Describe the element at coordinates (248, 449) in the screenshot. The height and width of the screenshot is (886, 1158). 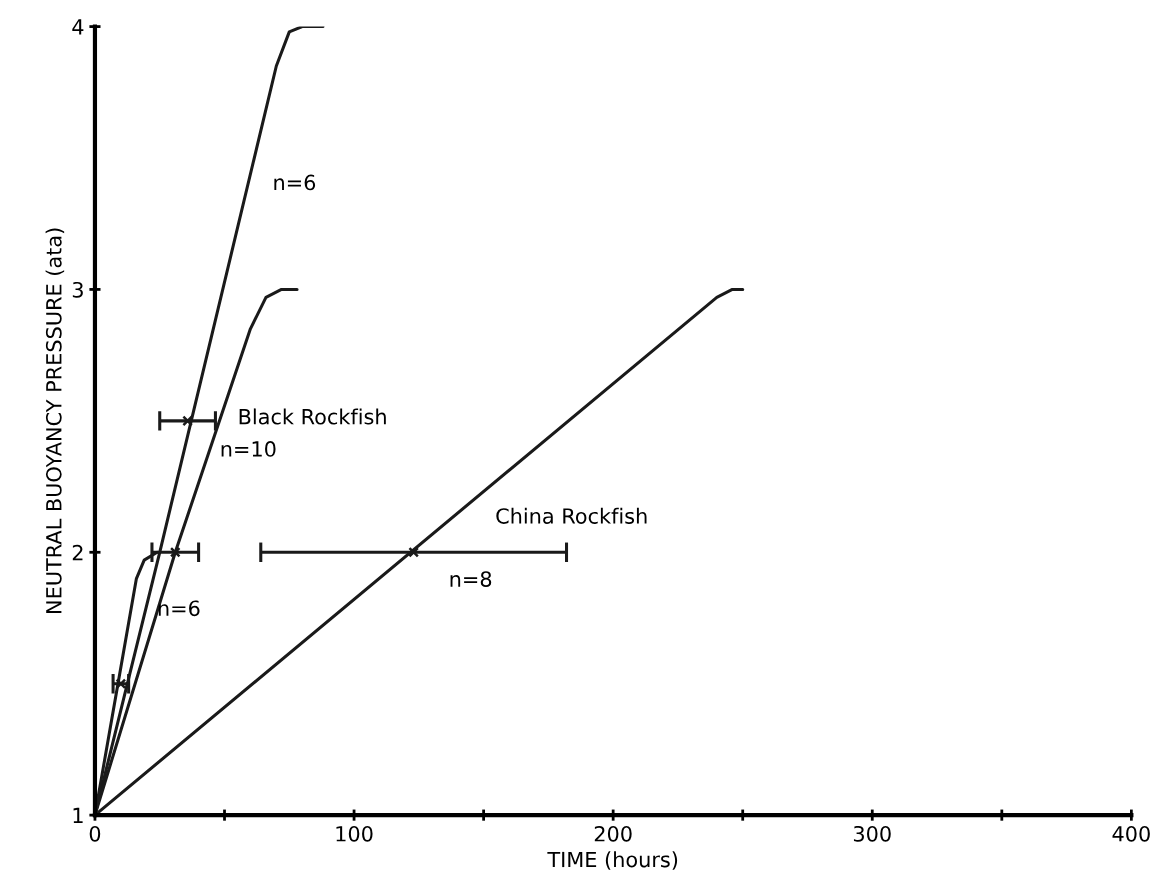
I see `annotation: n=10` at that location.